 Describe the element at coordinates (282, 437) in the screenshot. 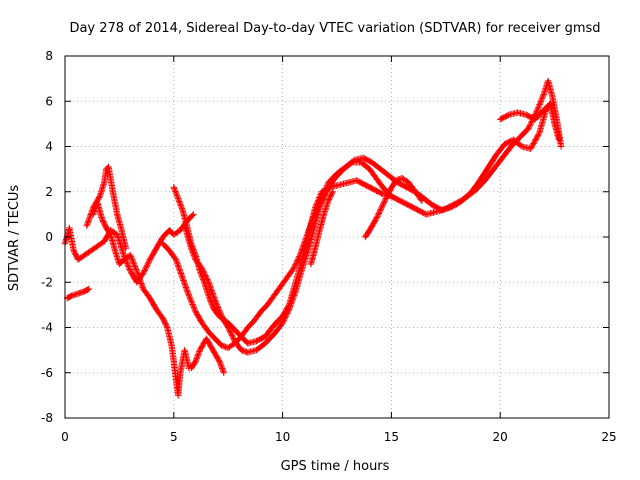

I see `x-tick-label: 10` at that location.